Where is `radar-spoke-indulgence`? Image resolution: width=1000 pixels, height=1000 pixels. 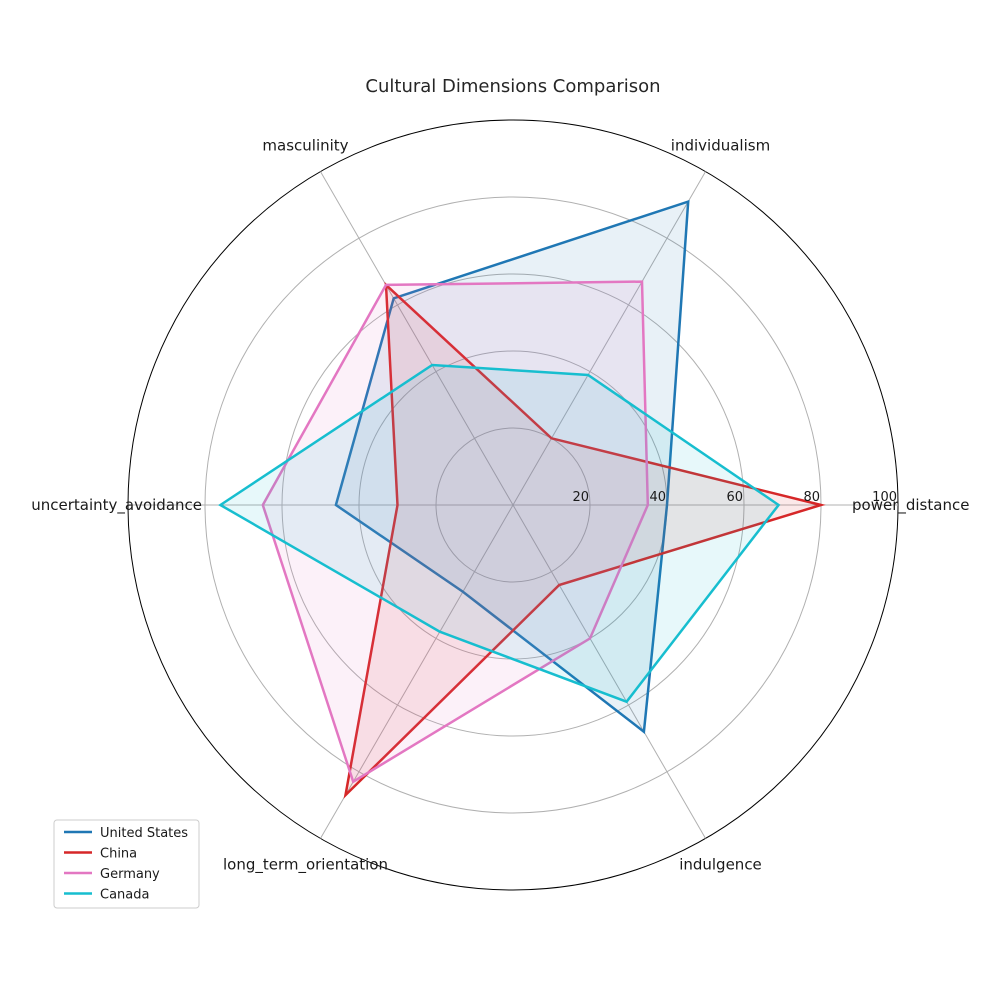
radar-spoke-indulgence is located at coordinates (609, 671).